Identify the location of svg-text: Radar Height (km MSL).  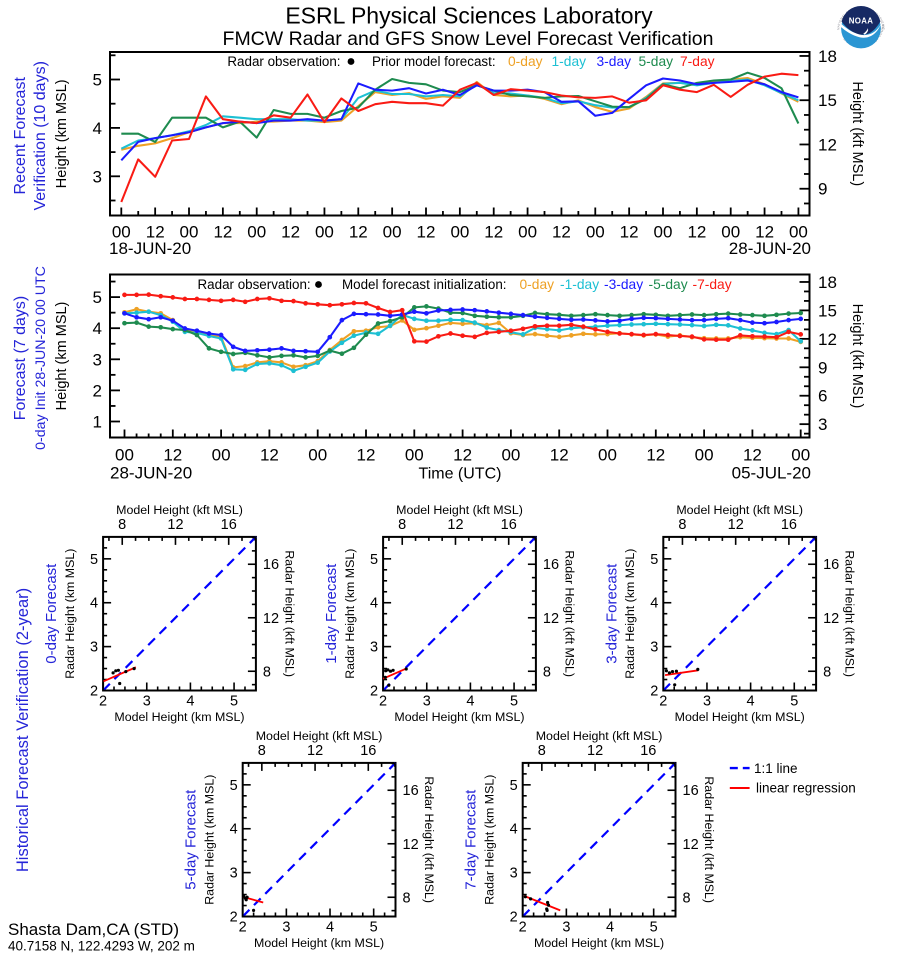
(209, 840).